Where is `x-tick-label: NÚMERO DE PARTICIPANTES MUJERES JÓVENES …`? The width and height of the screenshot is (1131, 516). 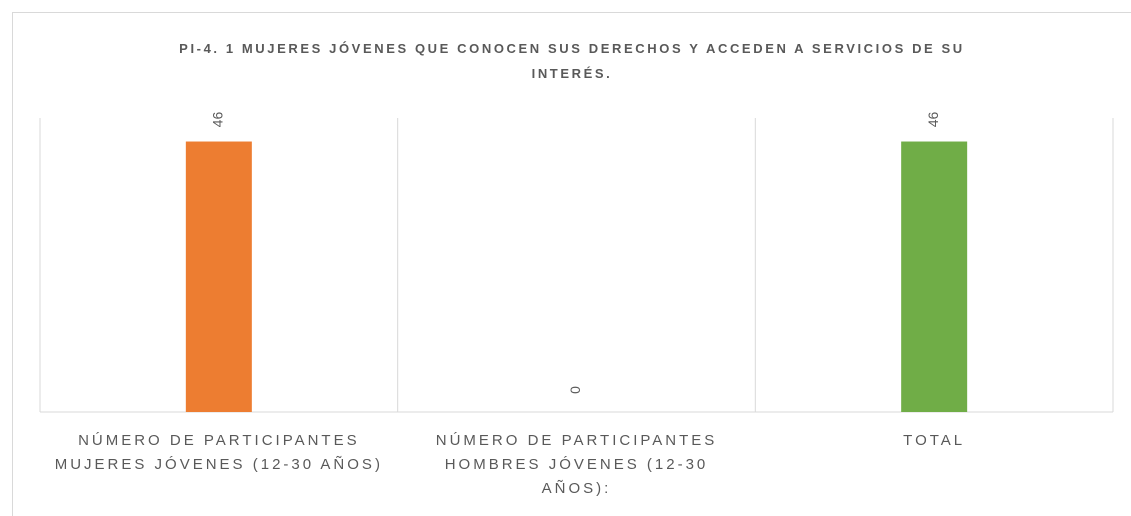 x-tick-label: NÚMERO DE PARTICIPANTES MUJERES JÓVENES … is located at coordinates (218, 452).